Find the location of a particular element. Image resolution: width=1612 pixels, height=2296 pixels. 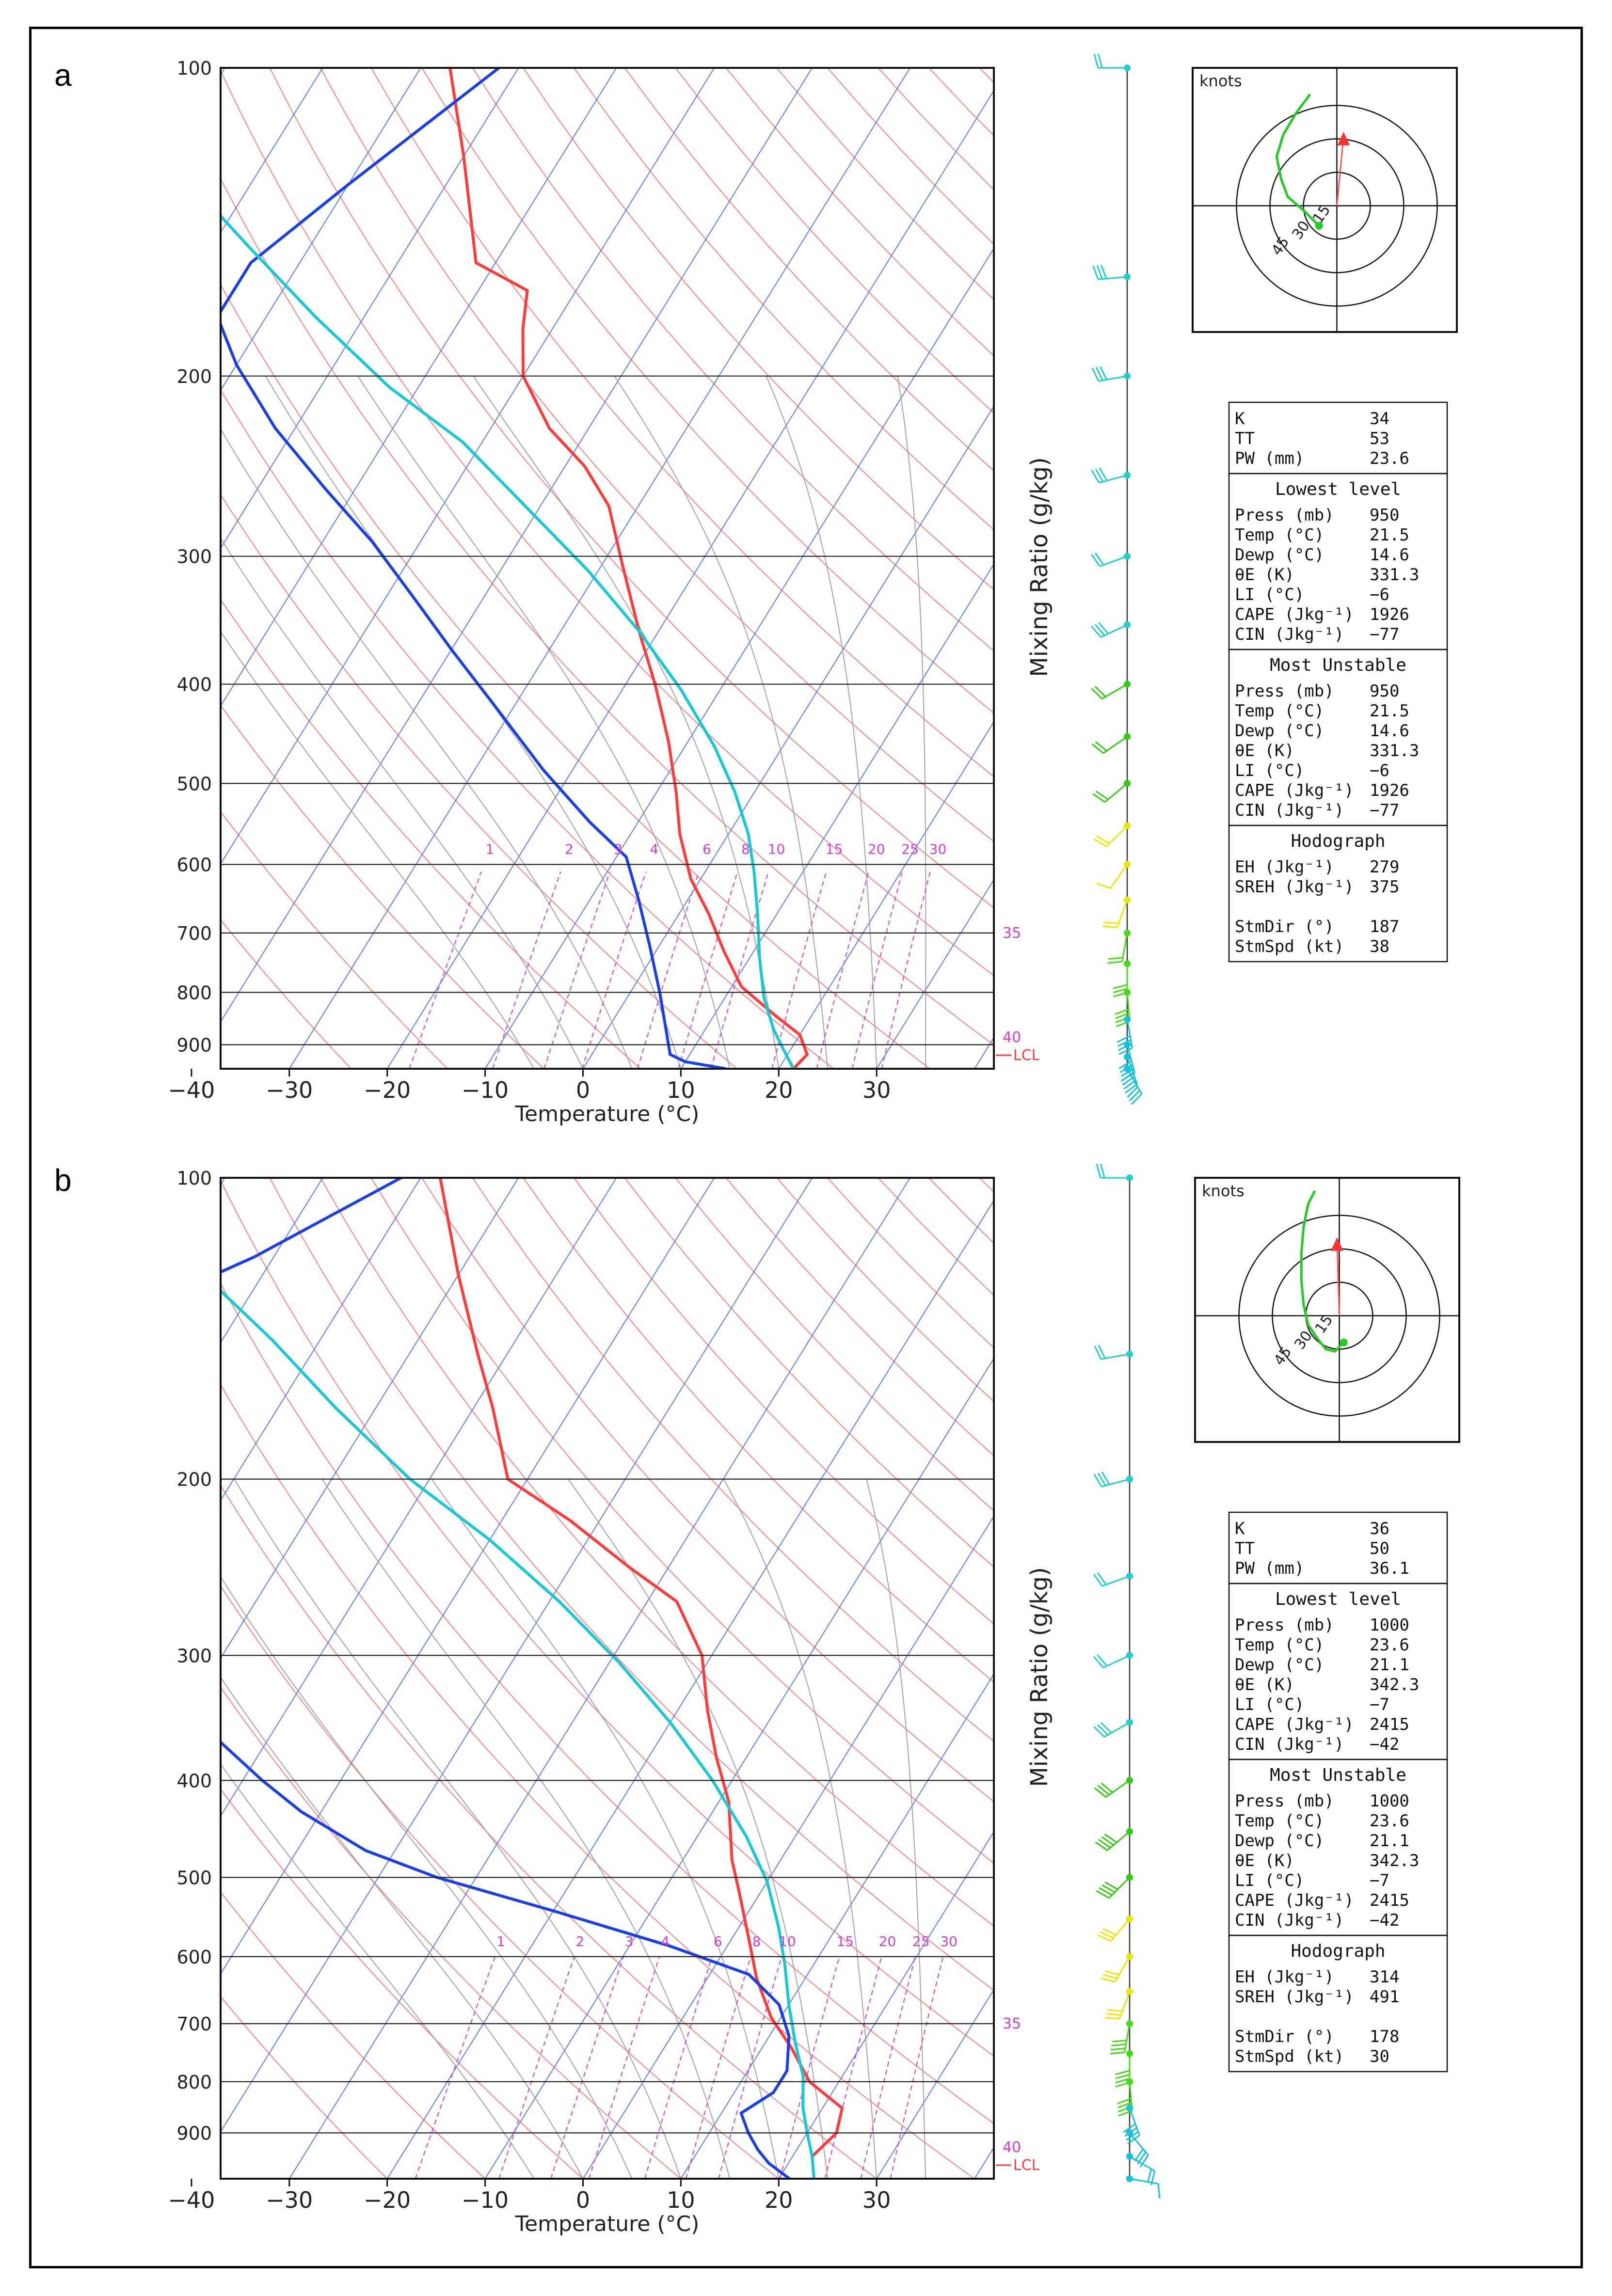

indices-section-title: Lowest level is located at coordinates (1338, 489).